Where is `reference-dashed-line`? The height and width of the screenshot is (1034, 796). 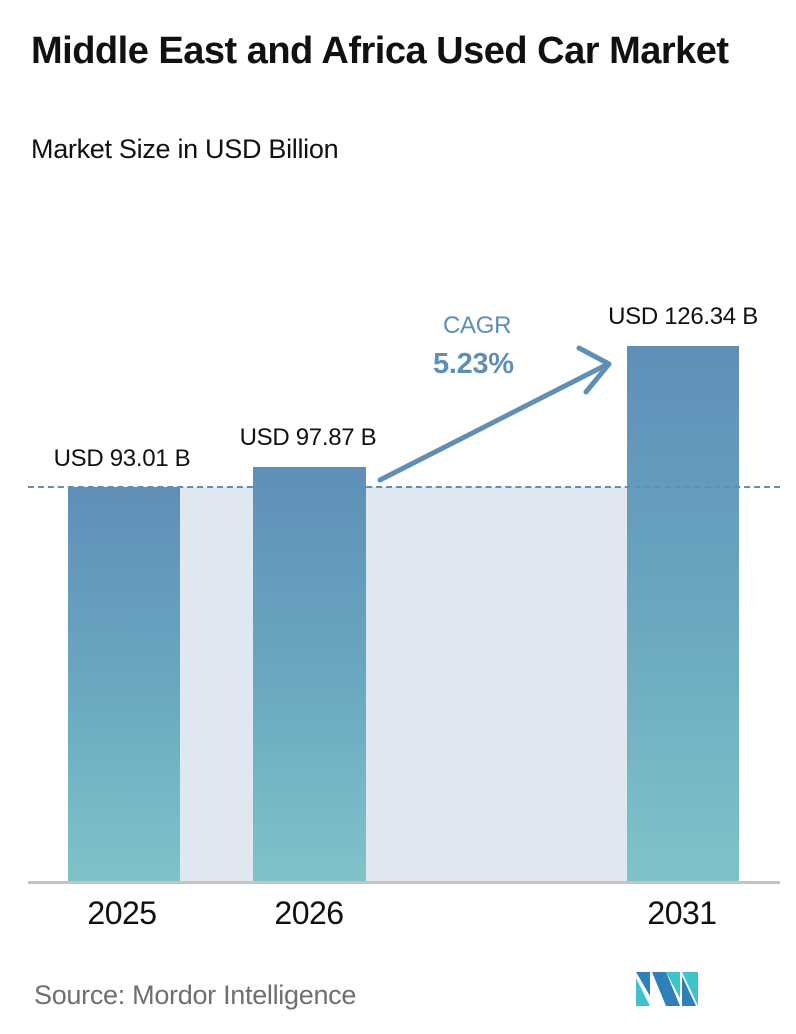
reference-dashed-line is located at coordinates (404, 487).